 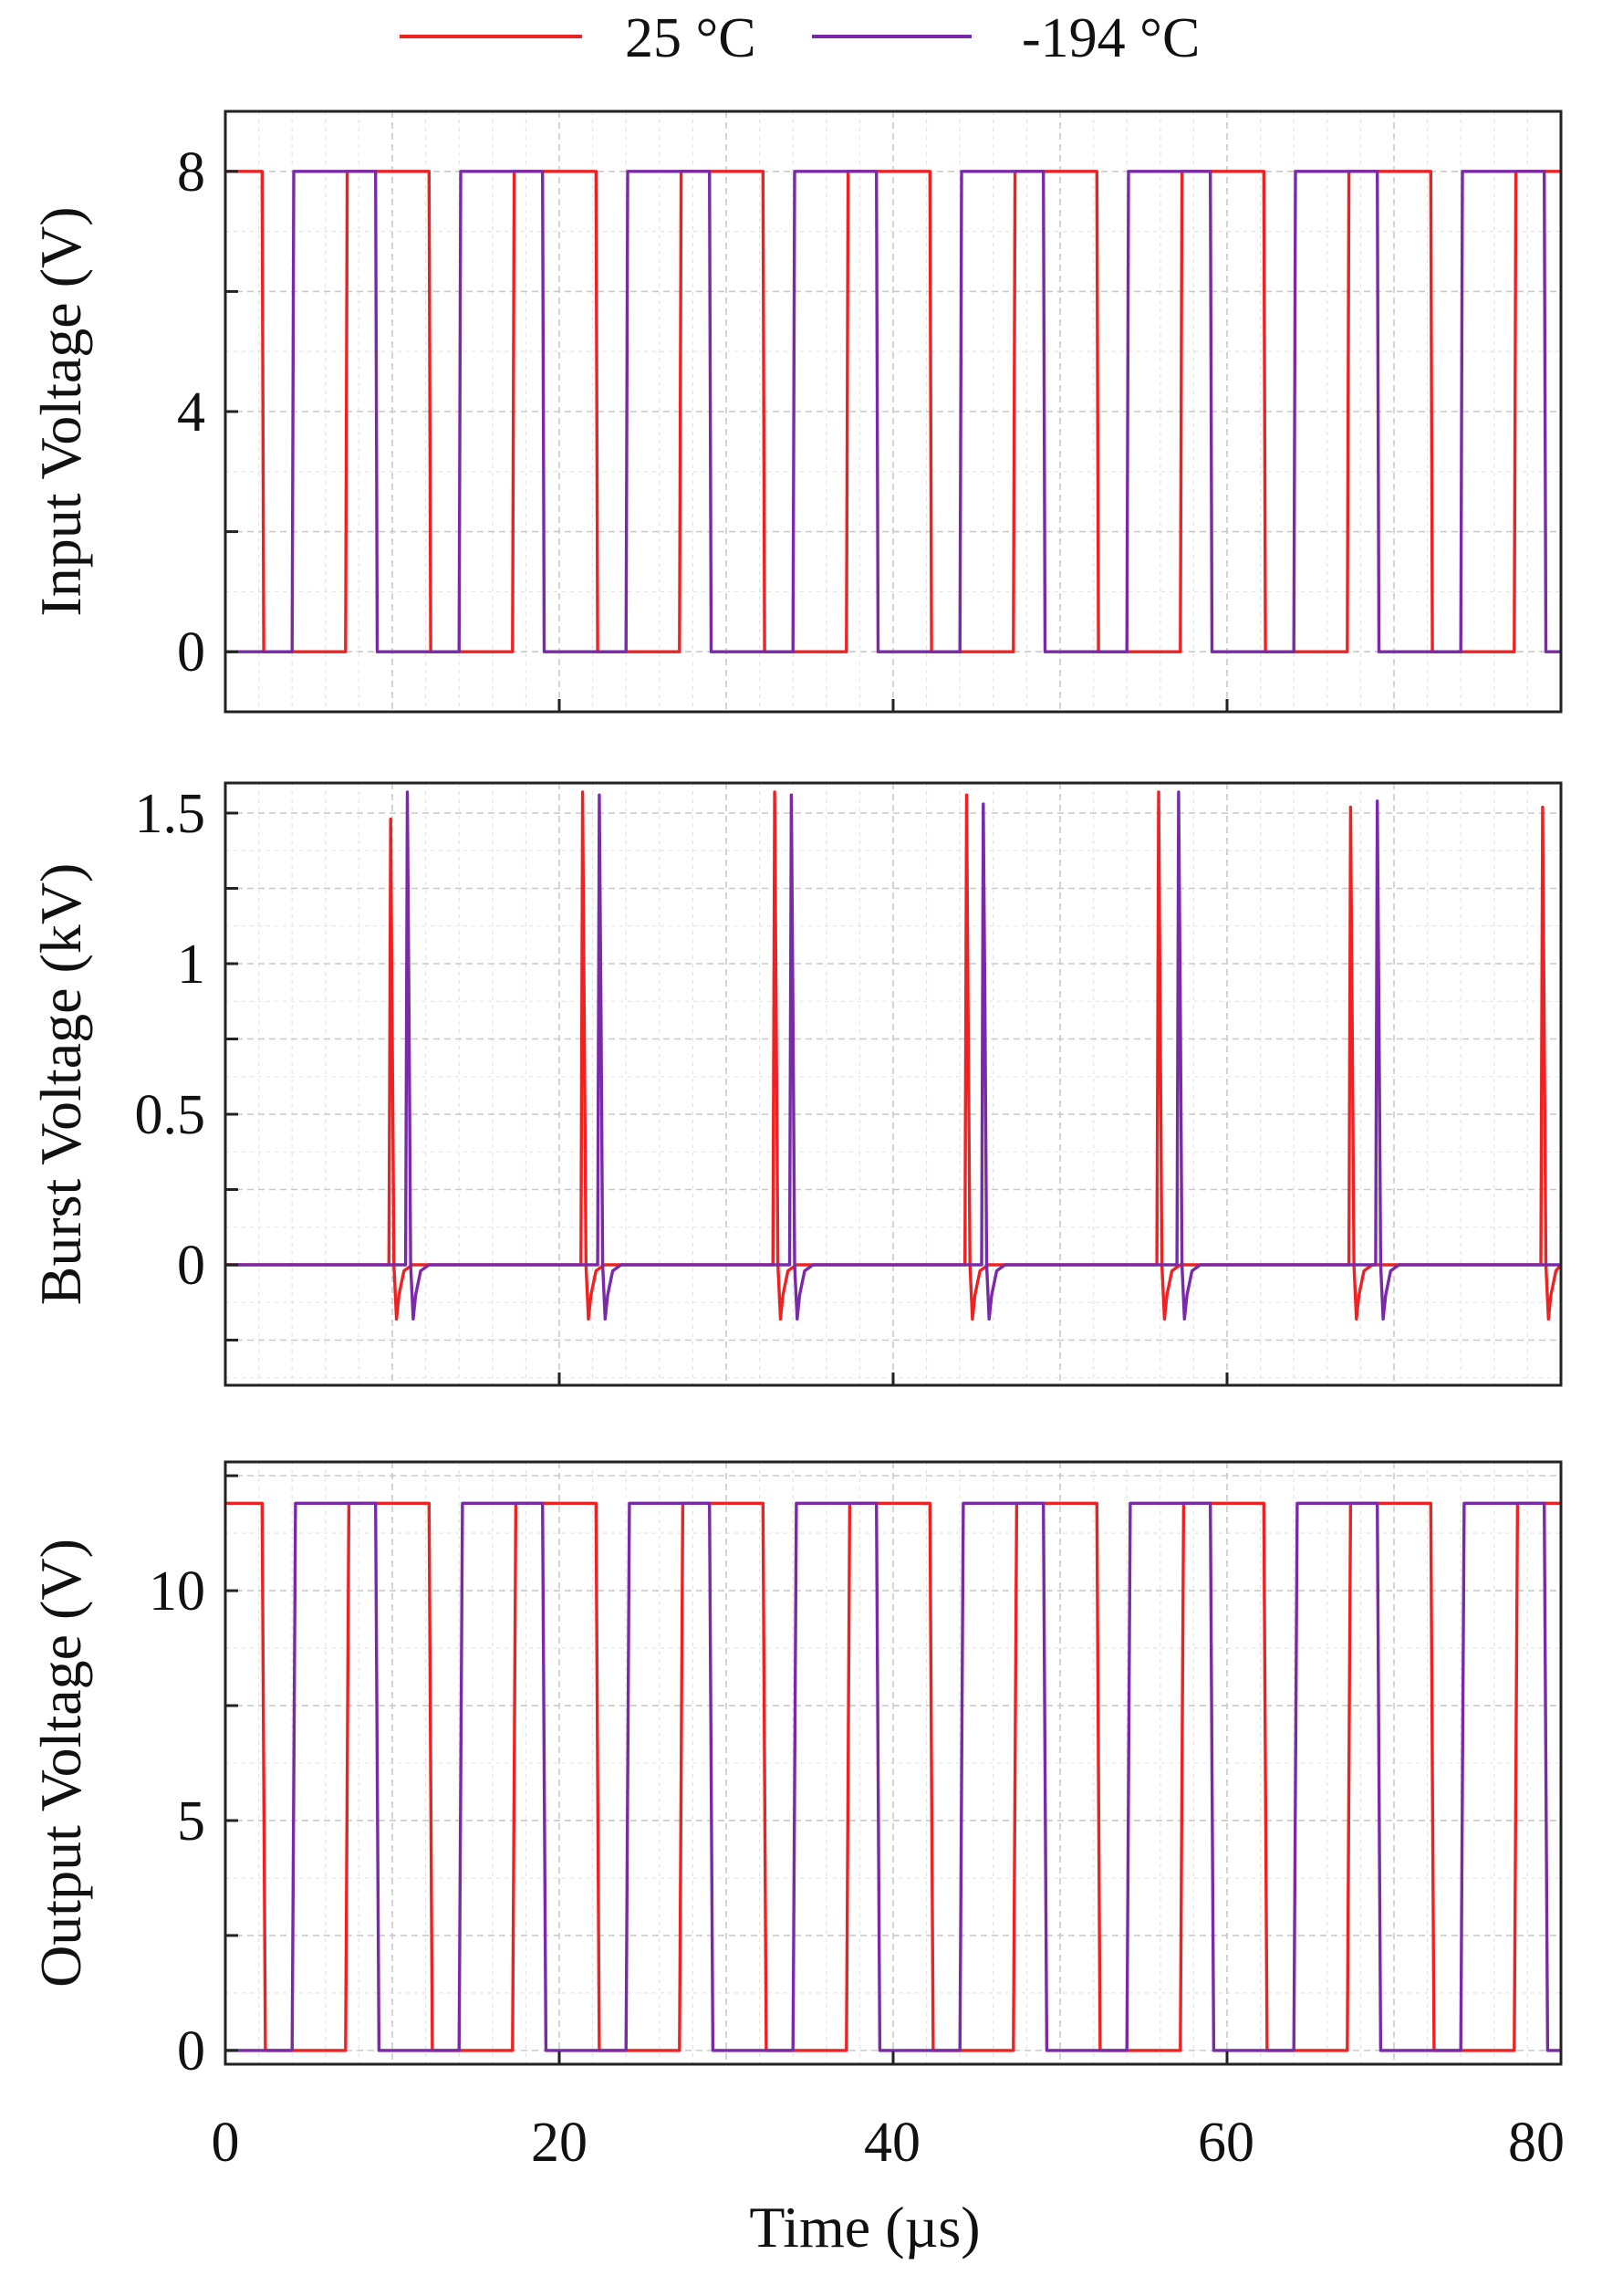 I want to click on y-axis-title: Input Voltage (V), so click(x=60, y=411).